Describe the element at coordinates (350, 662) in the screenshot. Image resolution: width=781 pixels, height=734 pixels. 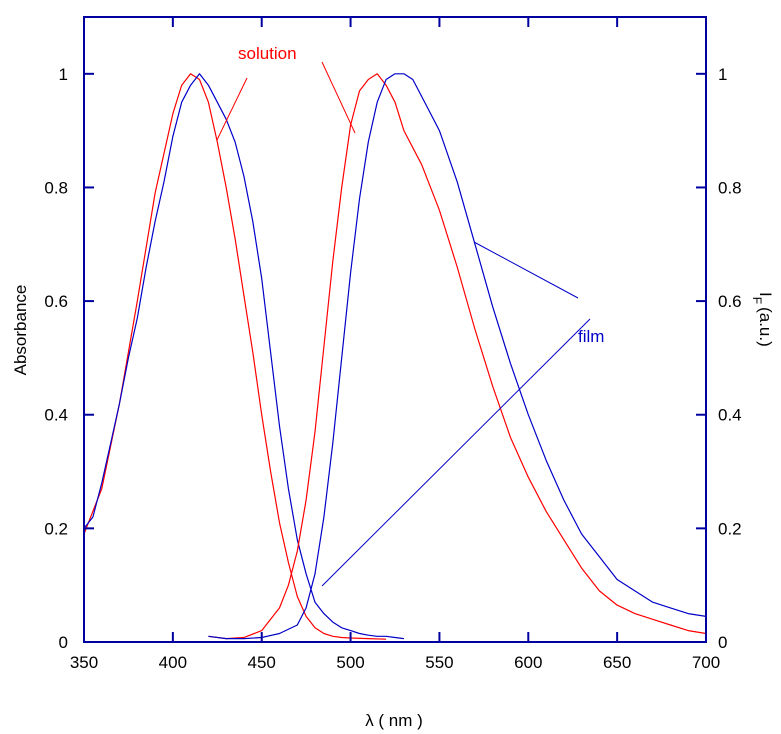
I see `x-tick-label: 500` at that location.